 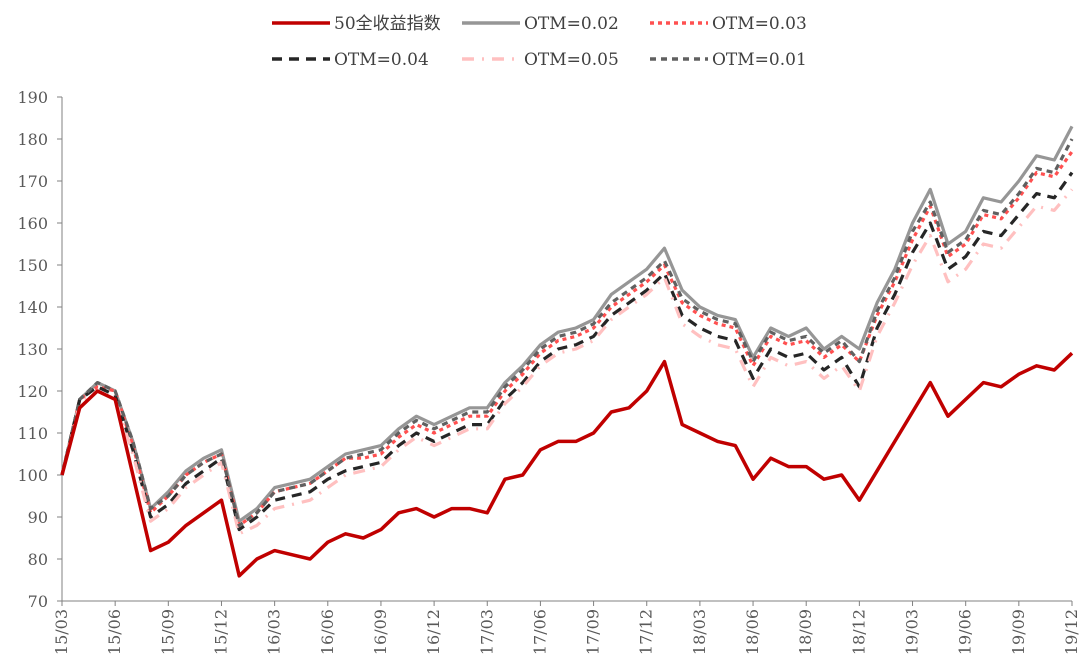 I want to click on y-tick-label: 180, so click(x=32, y=139).